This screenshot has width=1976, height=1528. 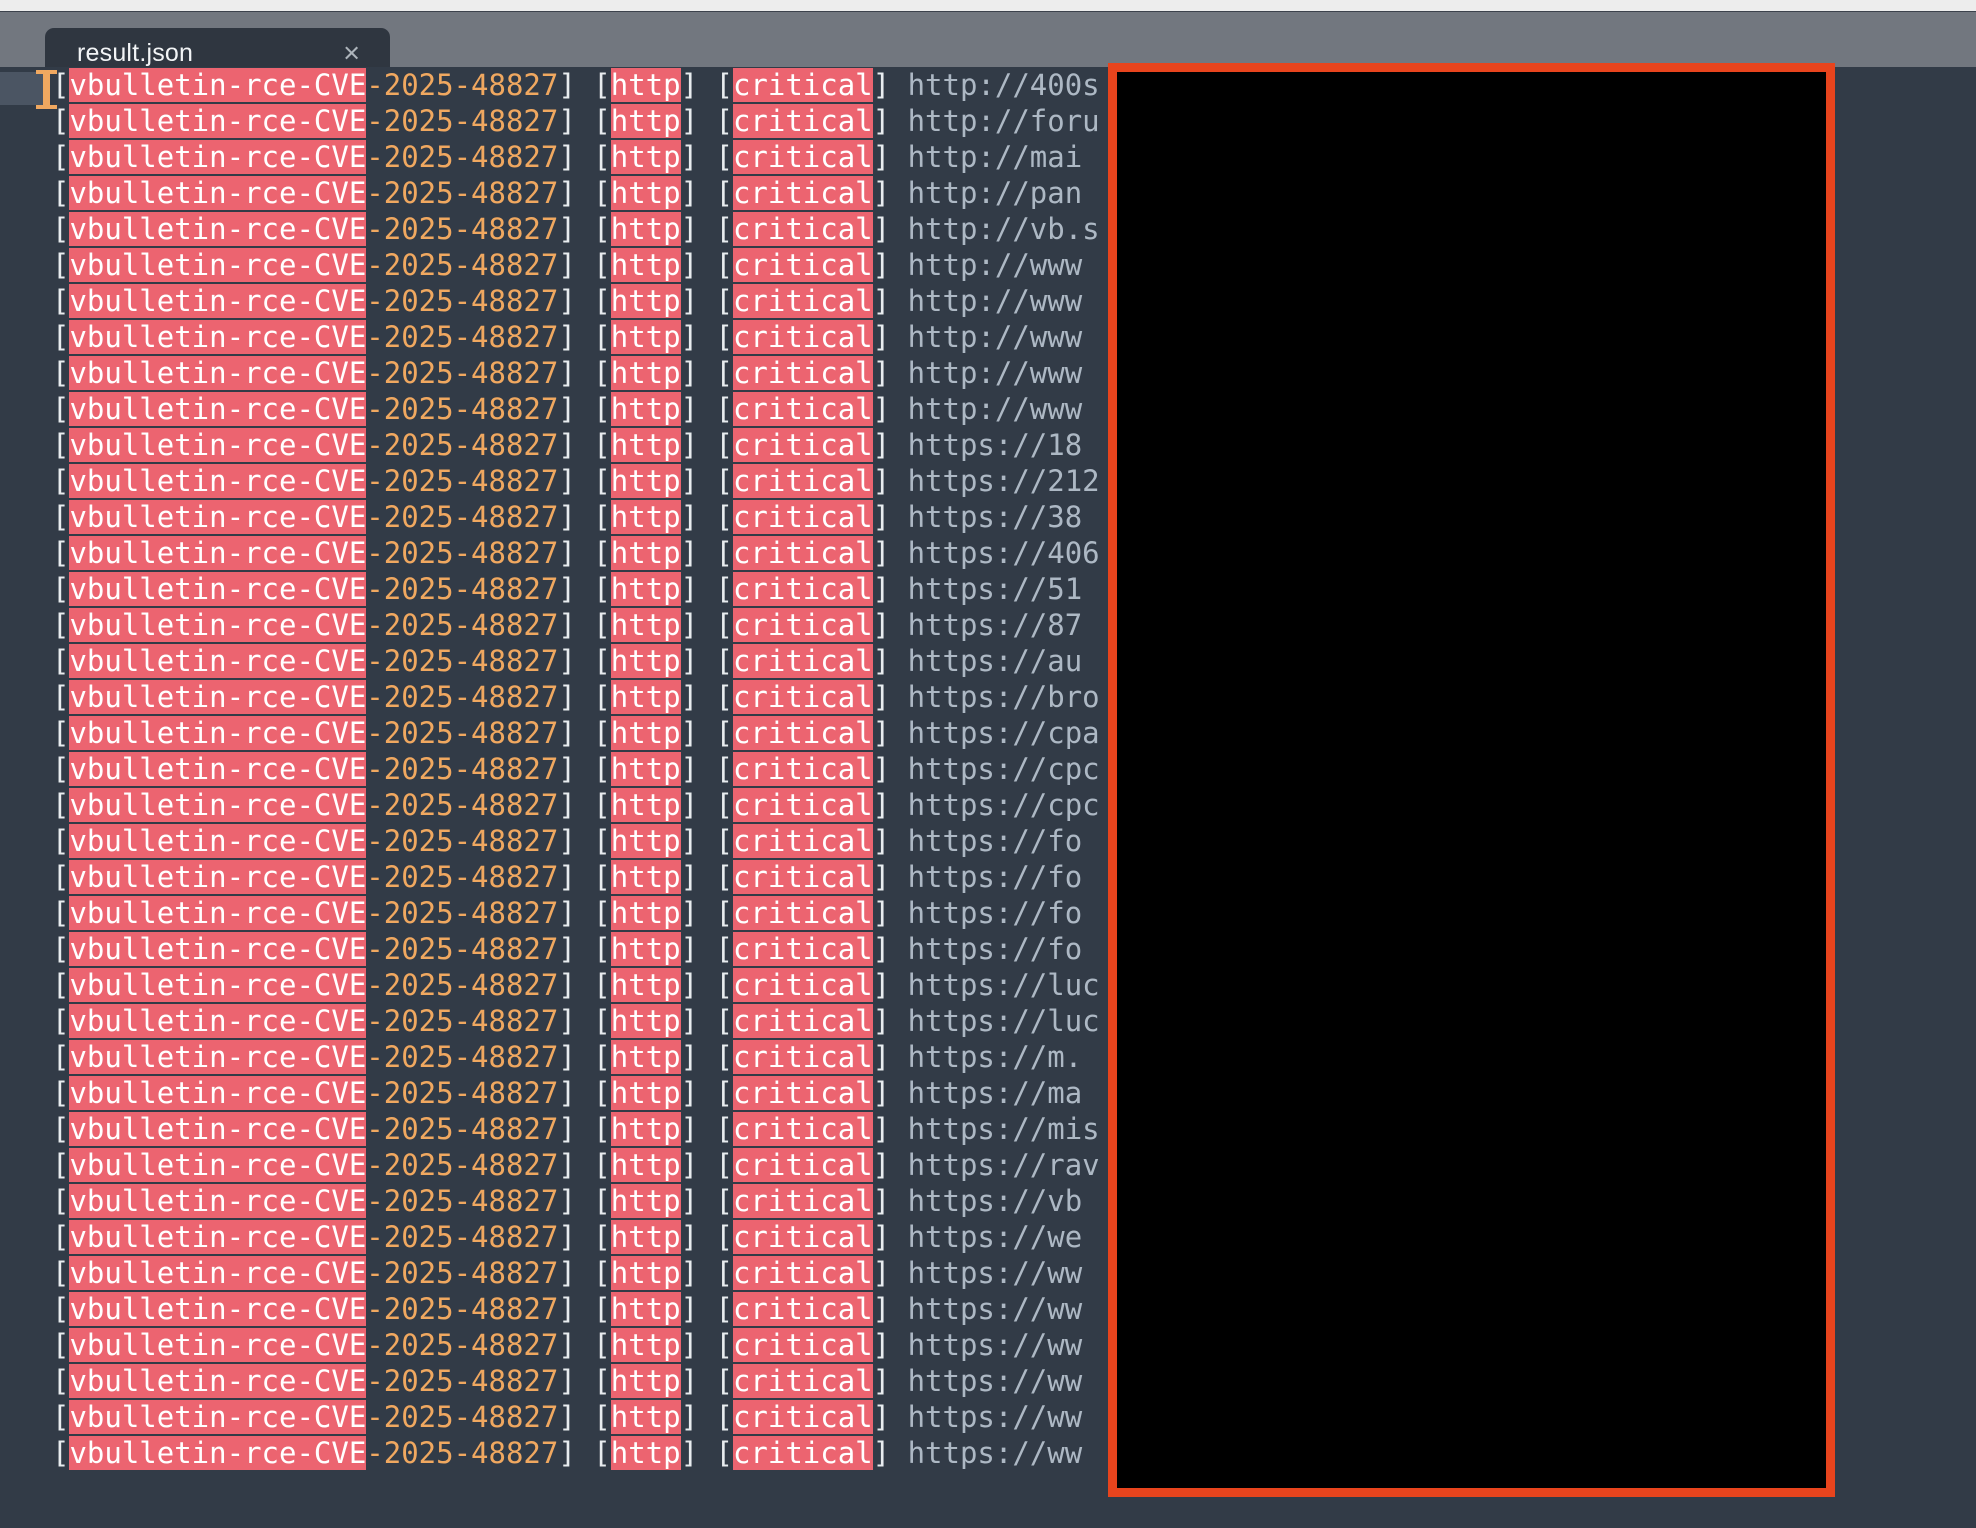 What do you see at coordinates (995, 589) in the screenshot?
I see `target-url: https://51` at bounding box center [995, 589].